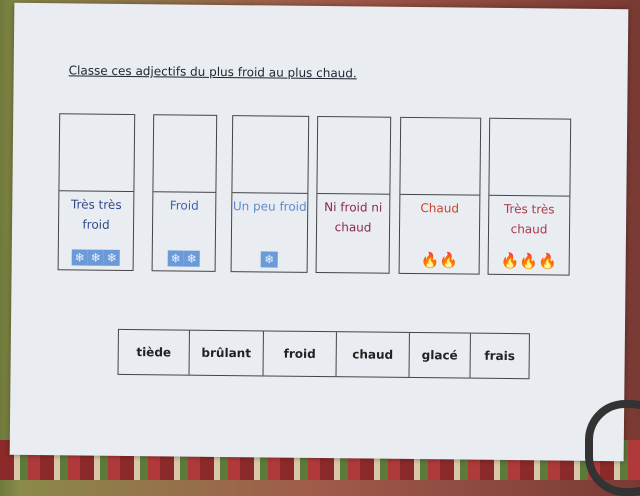 This screenshot has height=496, width=640. I want to click on cable, so click(612, 448).